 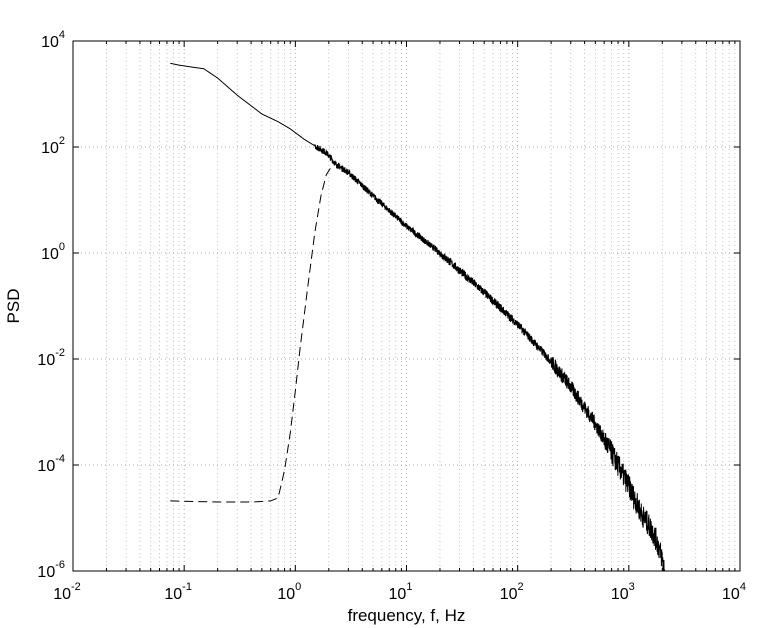 I want to click on x-tick-label: 10³, so click(x=623, y=592).